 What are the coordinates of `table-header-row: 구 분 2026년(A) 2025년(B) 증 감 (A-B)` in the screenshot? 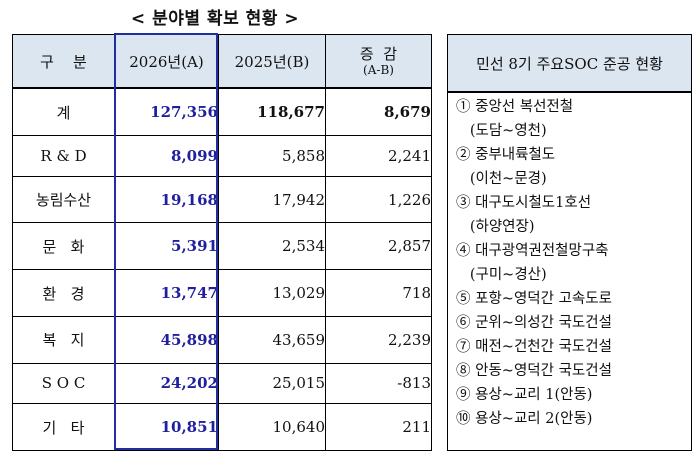 It's located at (222, 61).